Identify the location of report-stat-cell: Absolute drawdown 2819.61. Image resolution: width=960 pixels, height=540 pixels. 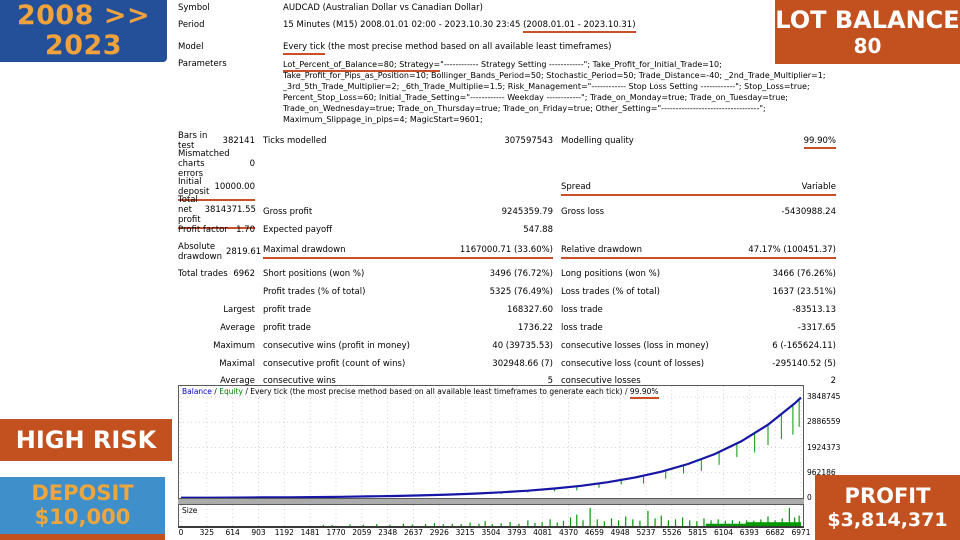
(219, 252).